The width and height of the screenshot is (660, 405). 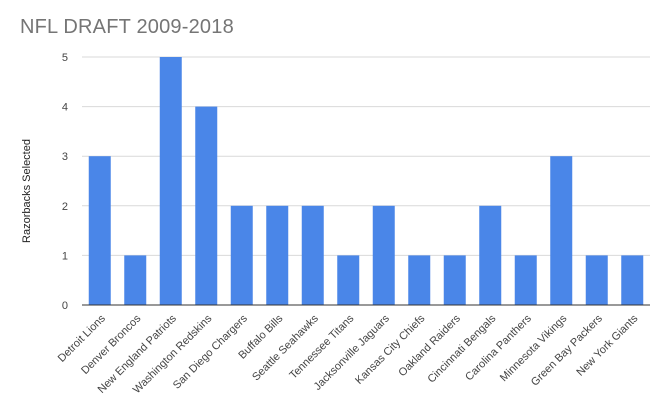 I want to click on y-tick-label: 4, so click(x=65, y=108).